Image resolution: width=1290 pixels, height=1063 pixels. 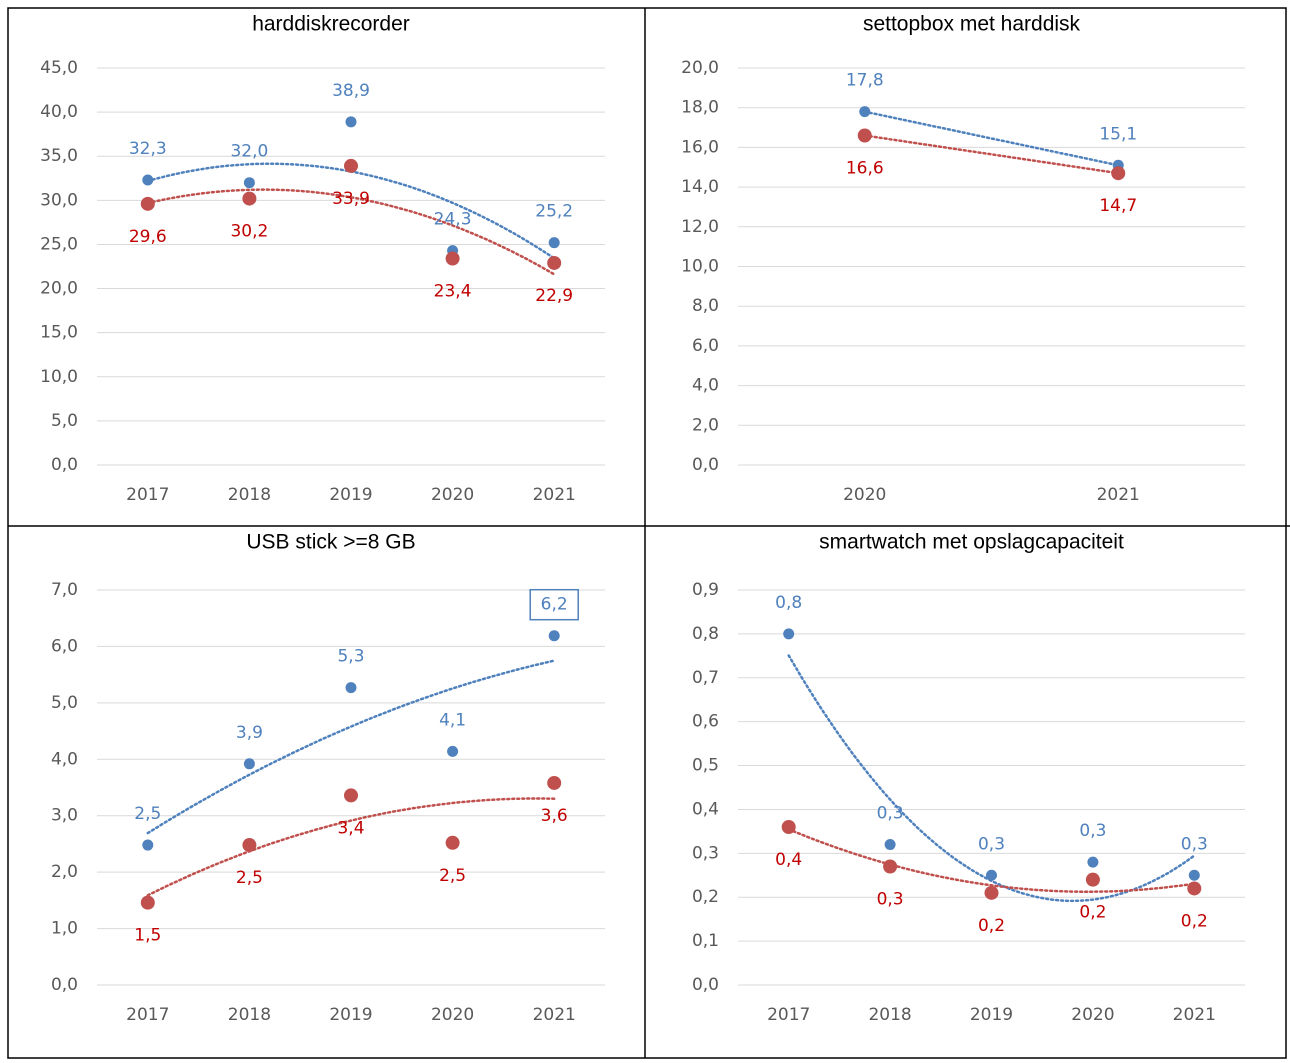 I want to click on y-tick-label: 45,0, so click(x=59, y=68).